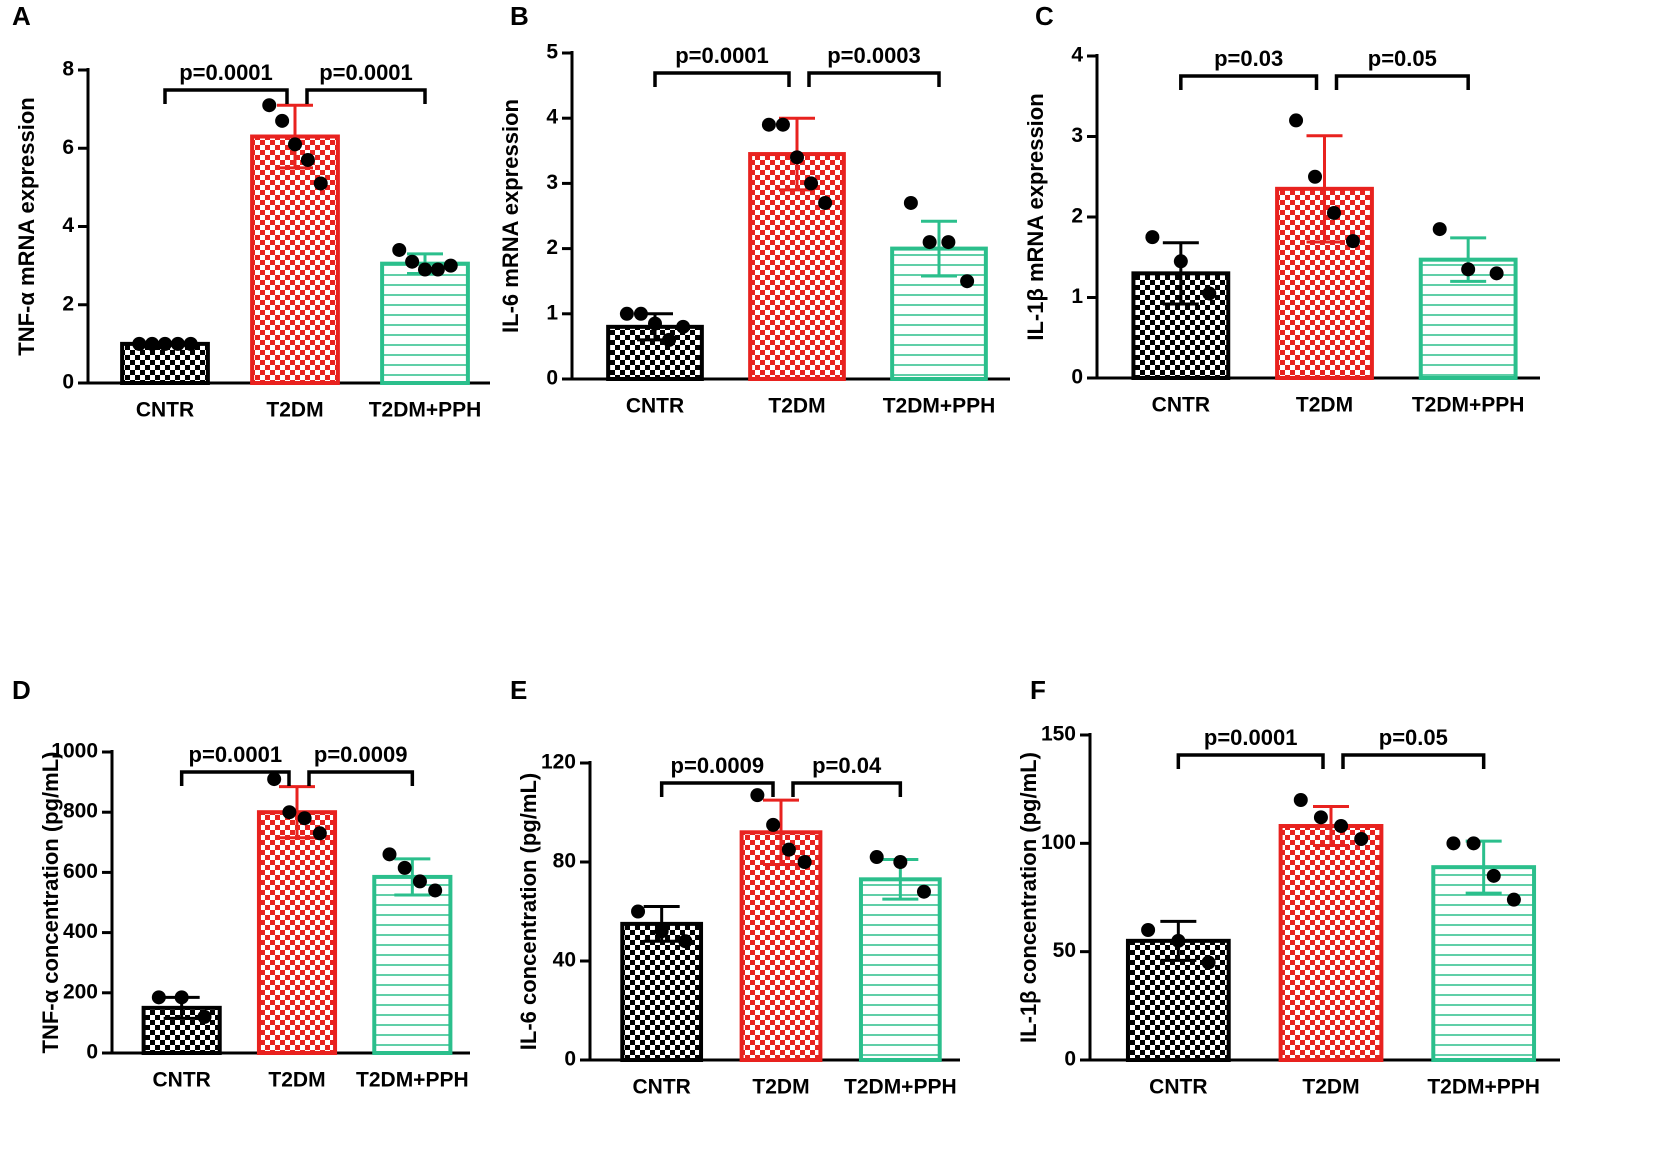 This screenshot has width=1654, height=1164. I want to click on y-tick-label: 40, so click(564, 960).